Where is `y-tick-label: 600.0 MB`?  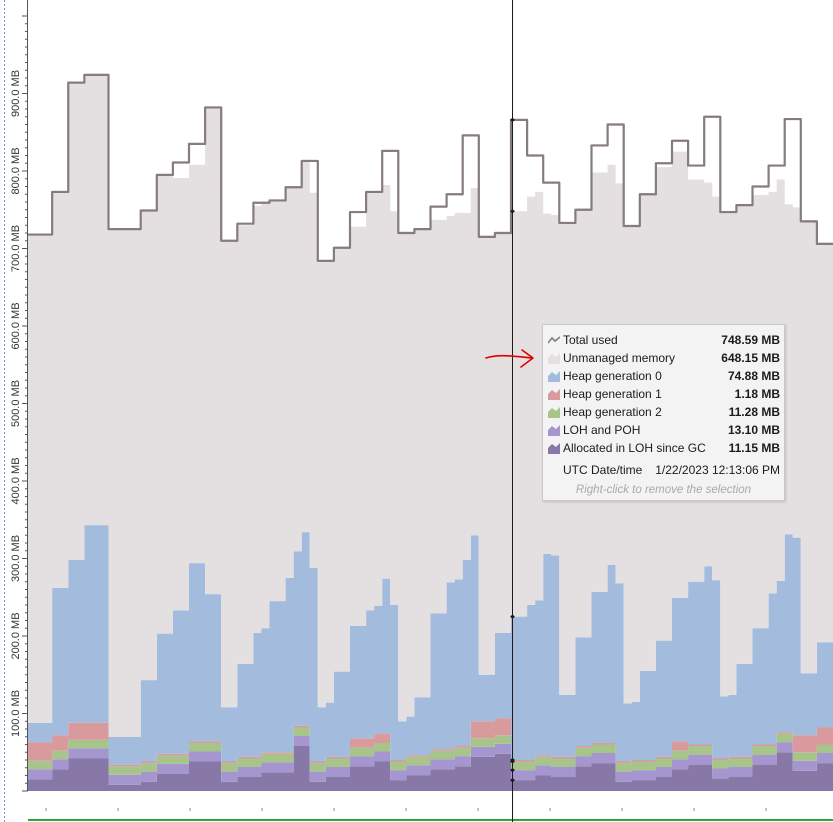 y-tick-label: 600.0 MB is located at coordinates (16, 325).